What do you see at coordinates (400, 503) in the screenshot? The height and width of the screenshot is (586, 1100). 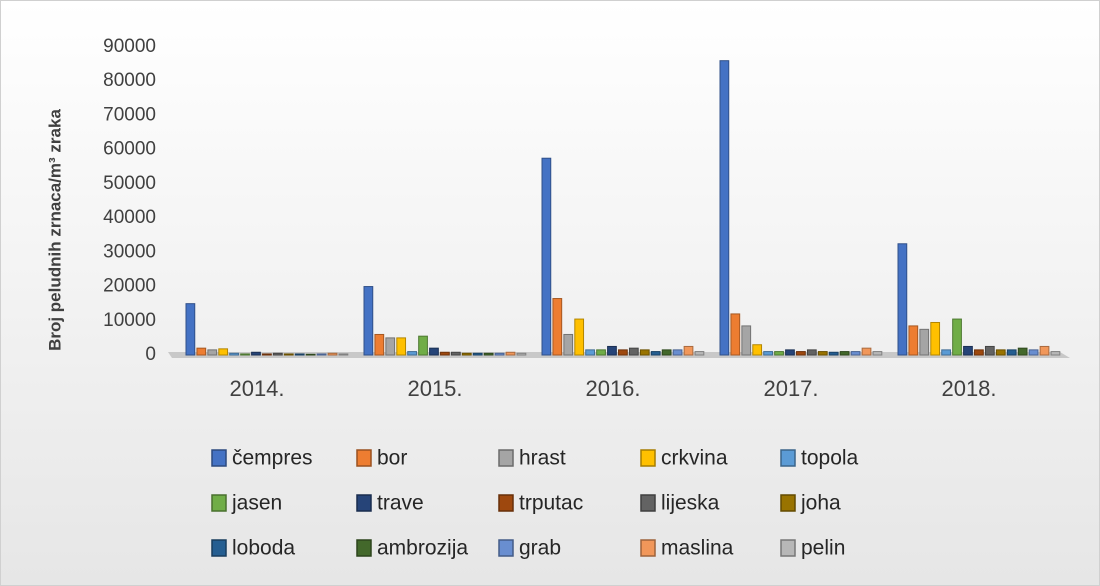 I see `legend-label: trave` at bounding box center [400, 503].